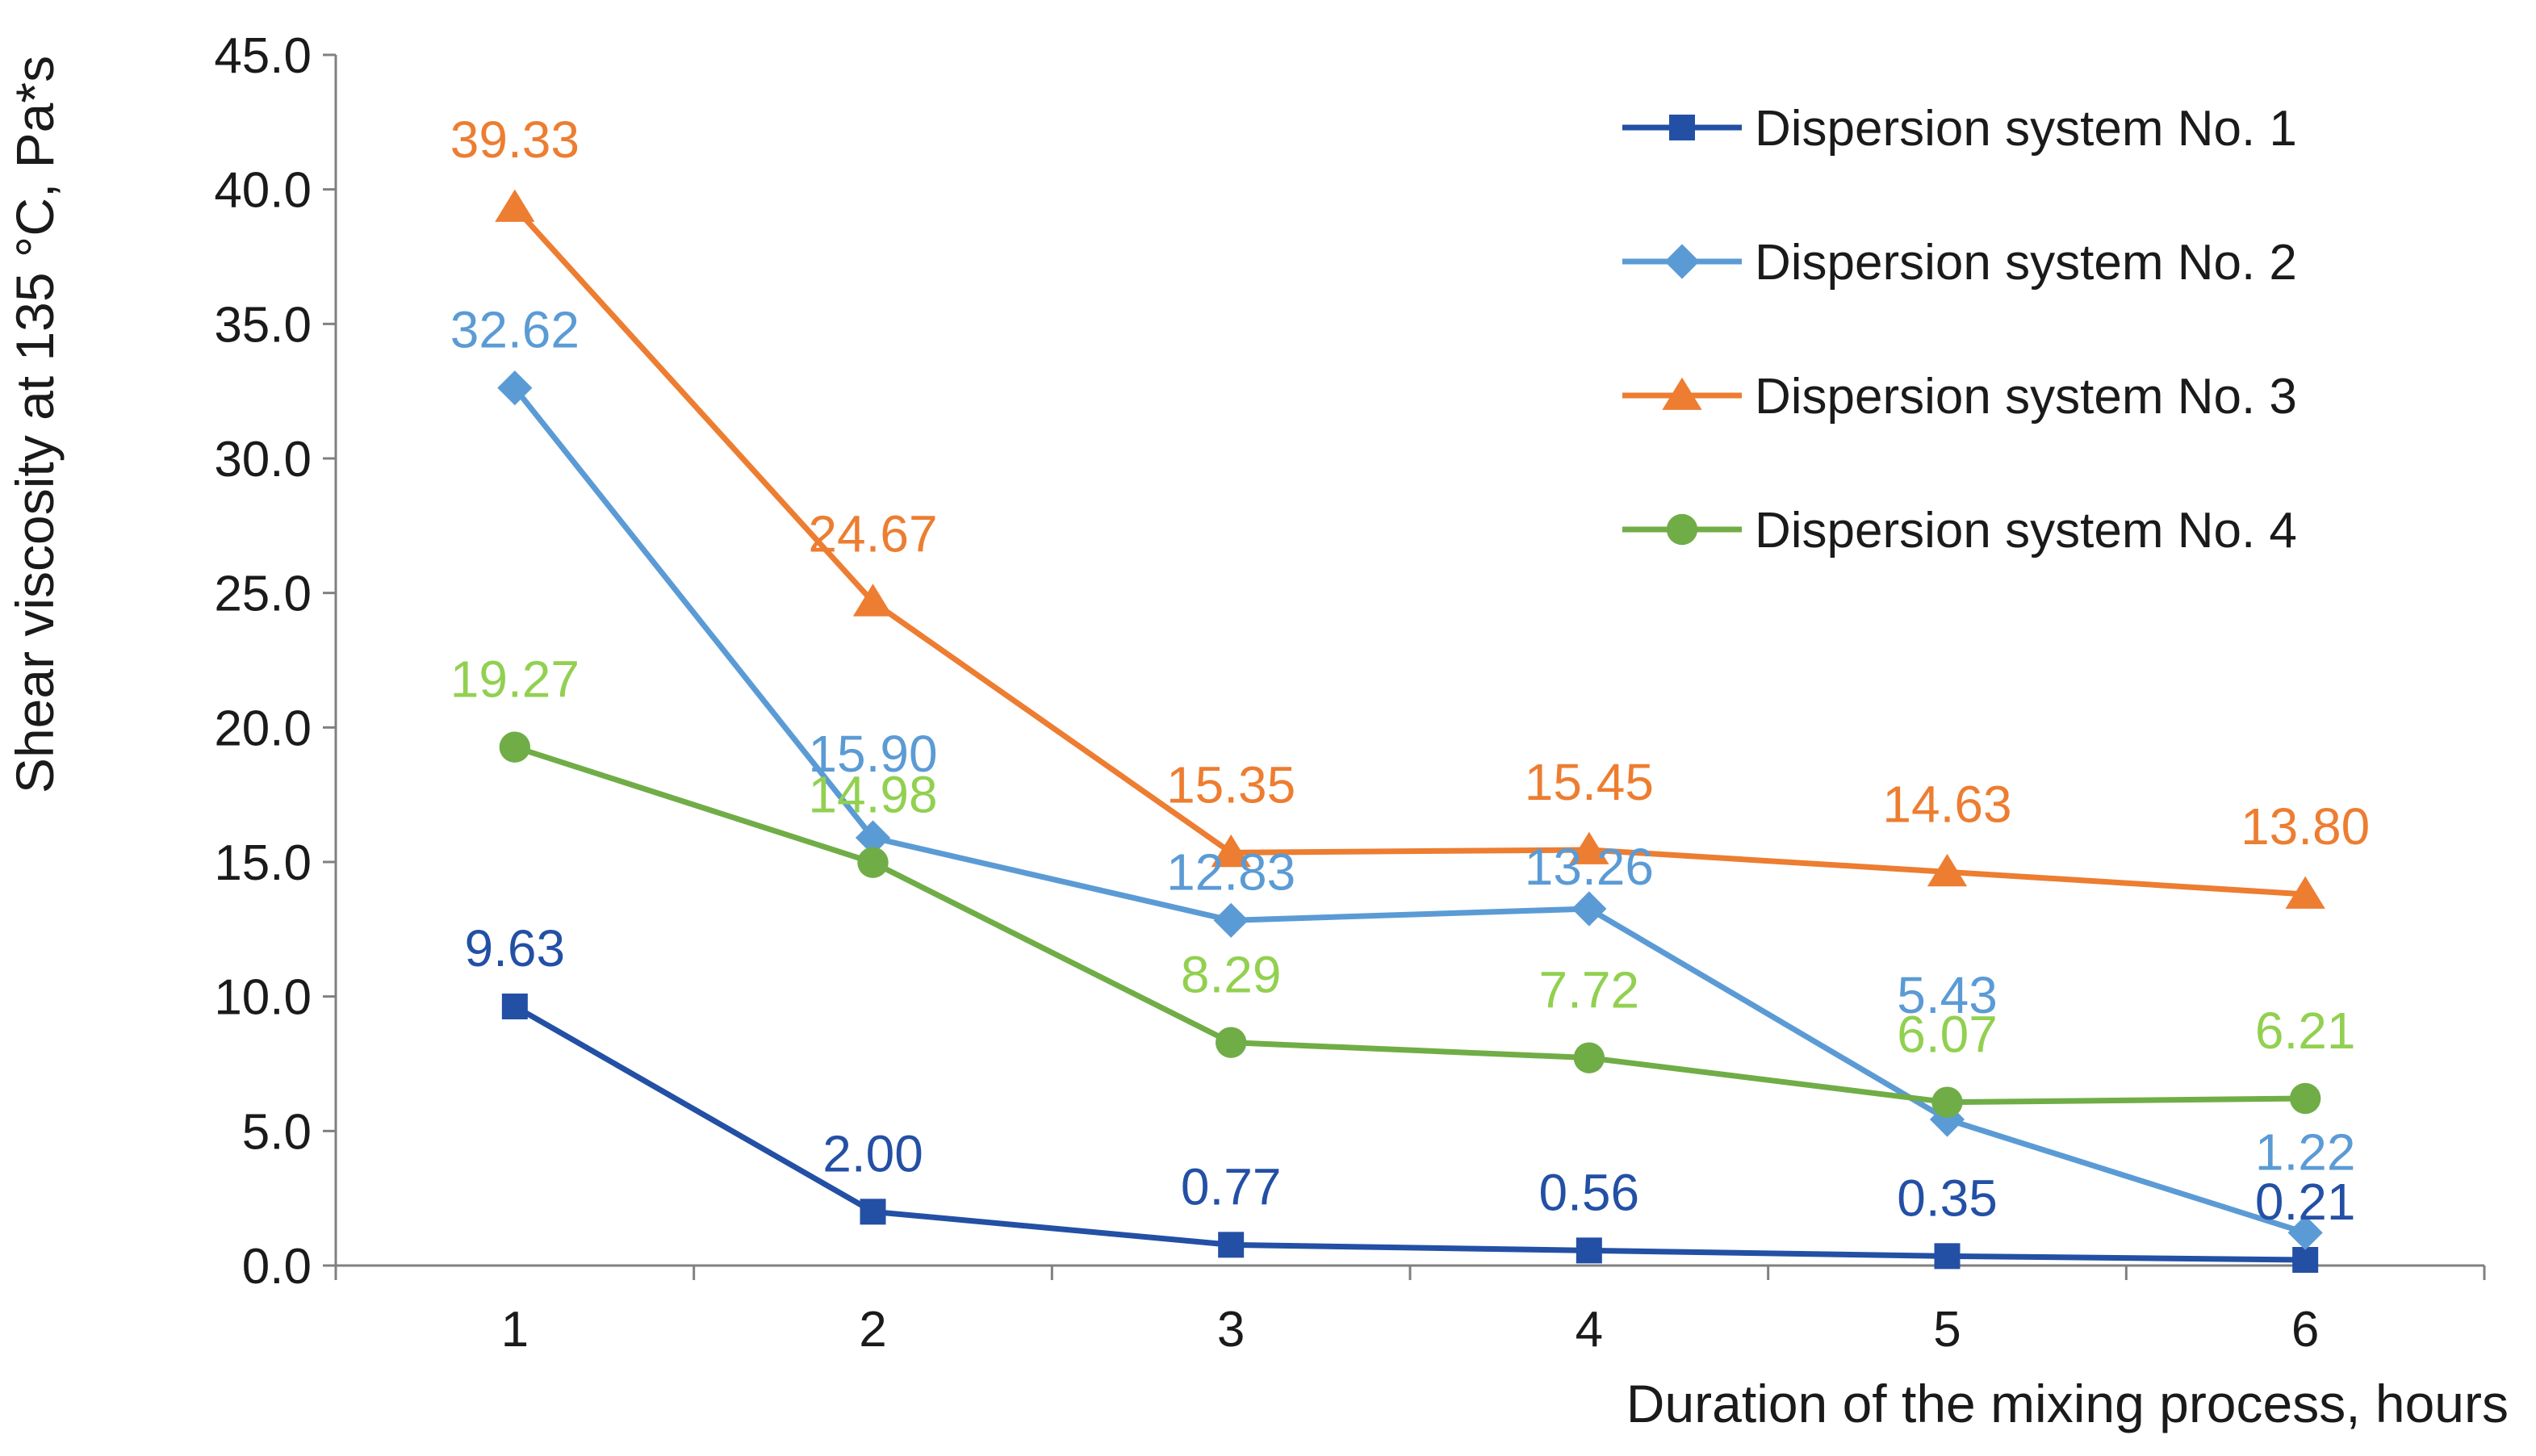  What do you see at coordinates (277, 1267) in the screenshot?
I see `y-tick-label: 0.0` at bounding box center [277, 1267].